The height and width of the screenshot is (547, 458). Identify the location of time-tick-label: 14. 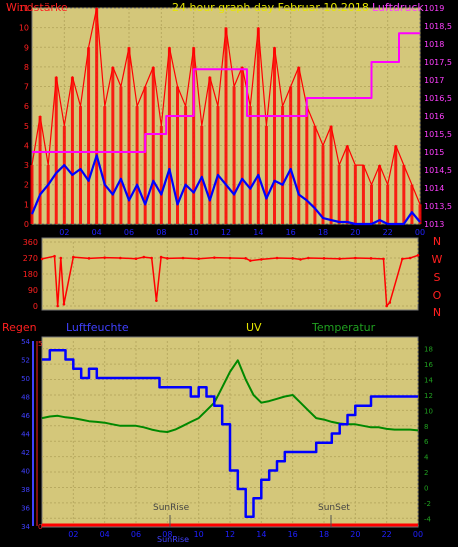
(258, 232).